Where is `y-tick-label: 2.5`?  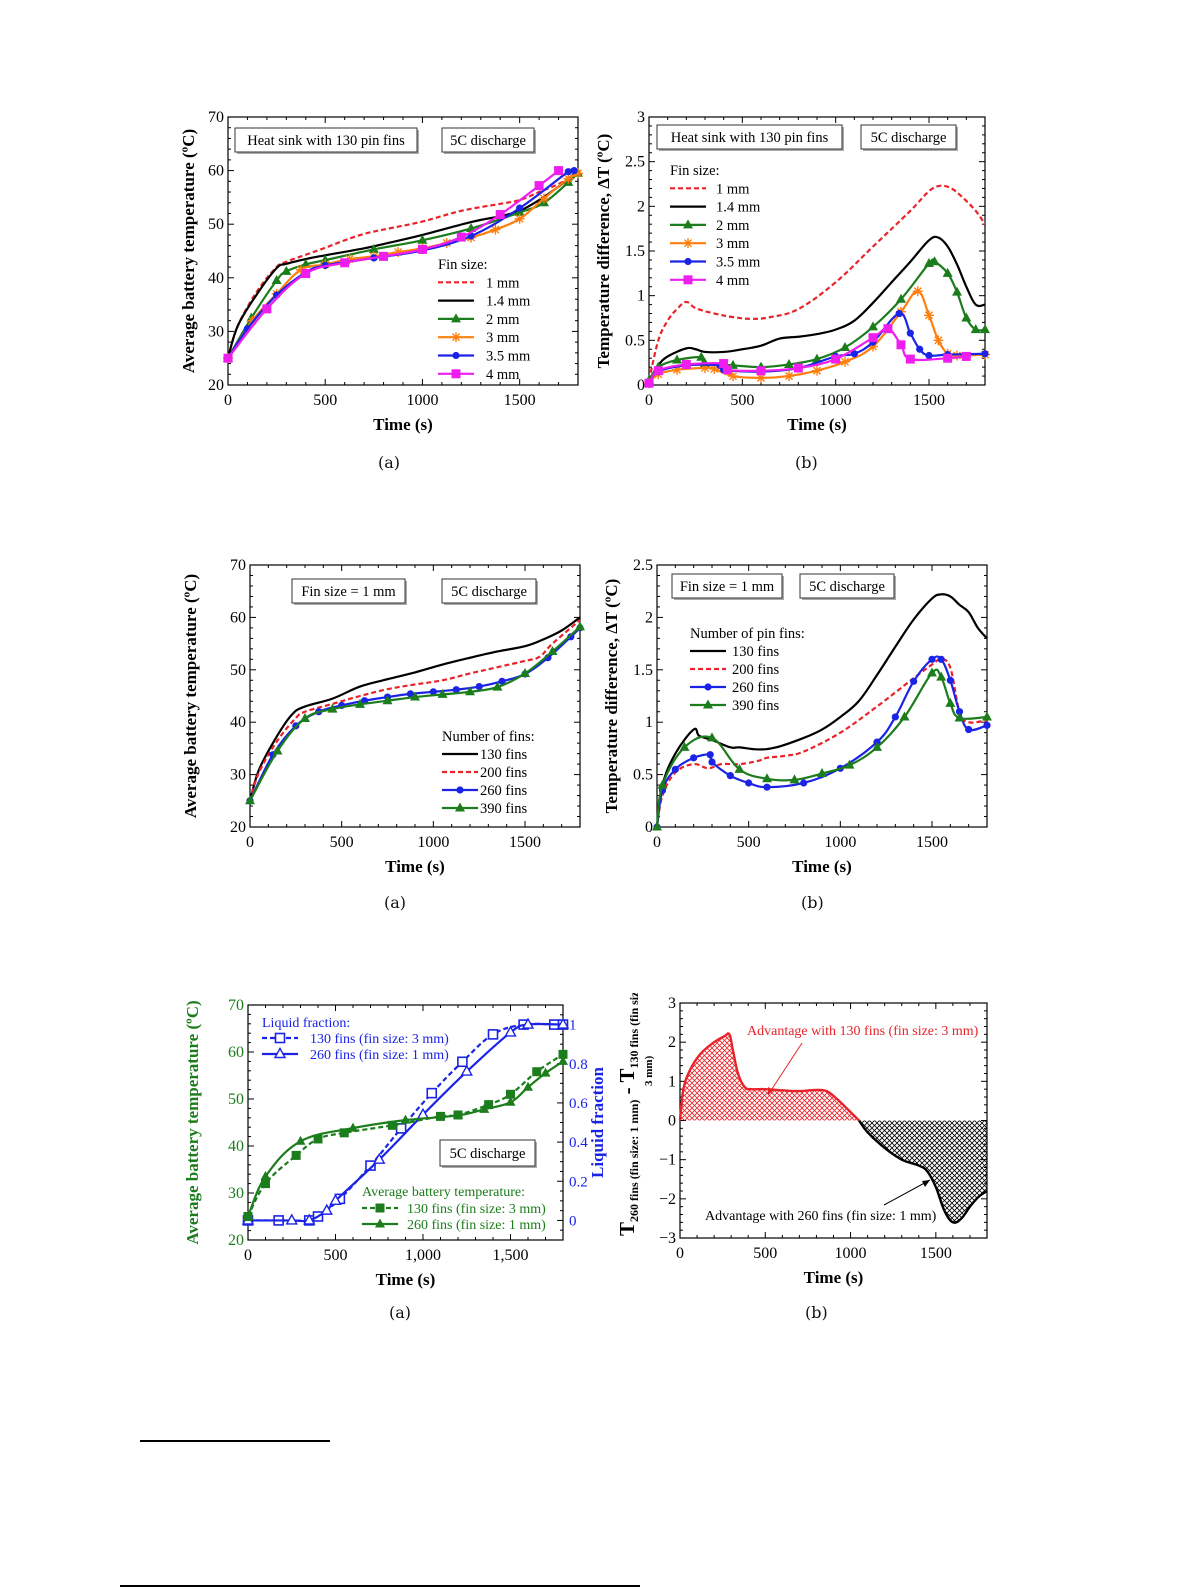
y-tick-label: 2.5 is located at coordinates (643, 565).